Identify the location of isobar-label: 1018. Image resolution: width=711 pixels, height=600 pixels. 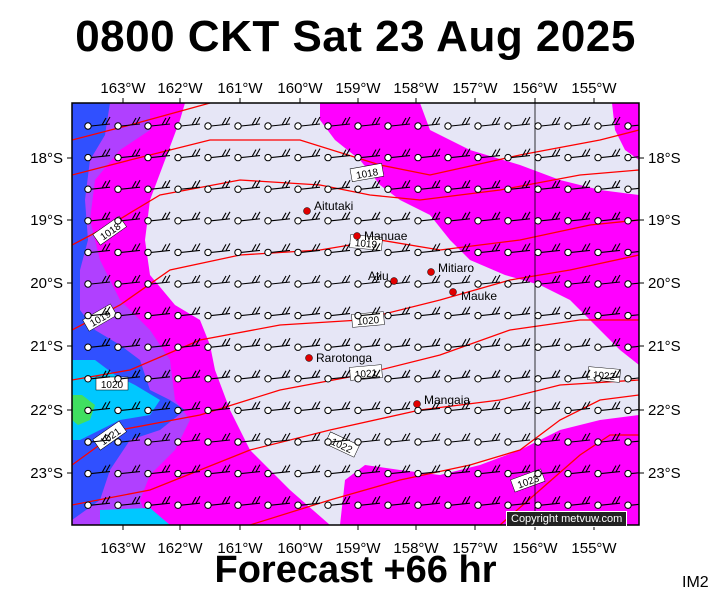
(367, 174).